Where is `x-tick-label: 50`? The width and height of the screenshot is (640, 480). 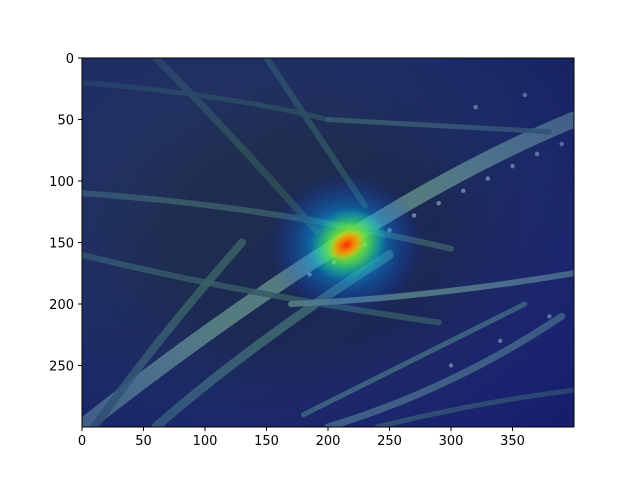
x-tick-label: 50 is located at coordinates (143, 441).